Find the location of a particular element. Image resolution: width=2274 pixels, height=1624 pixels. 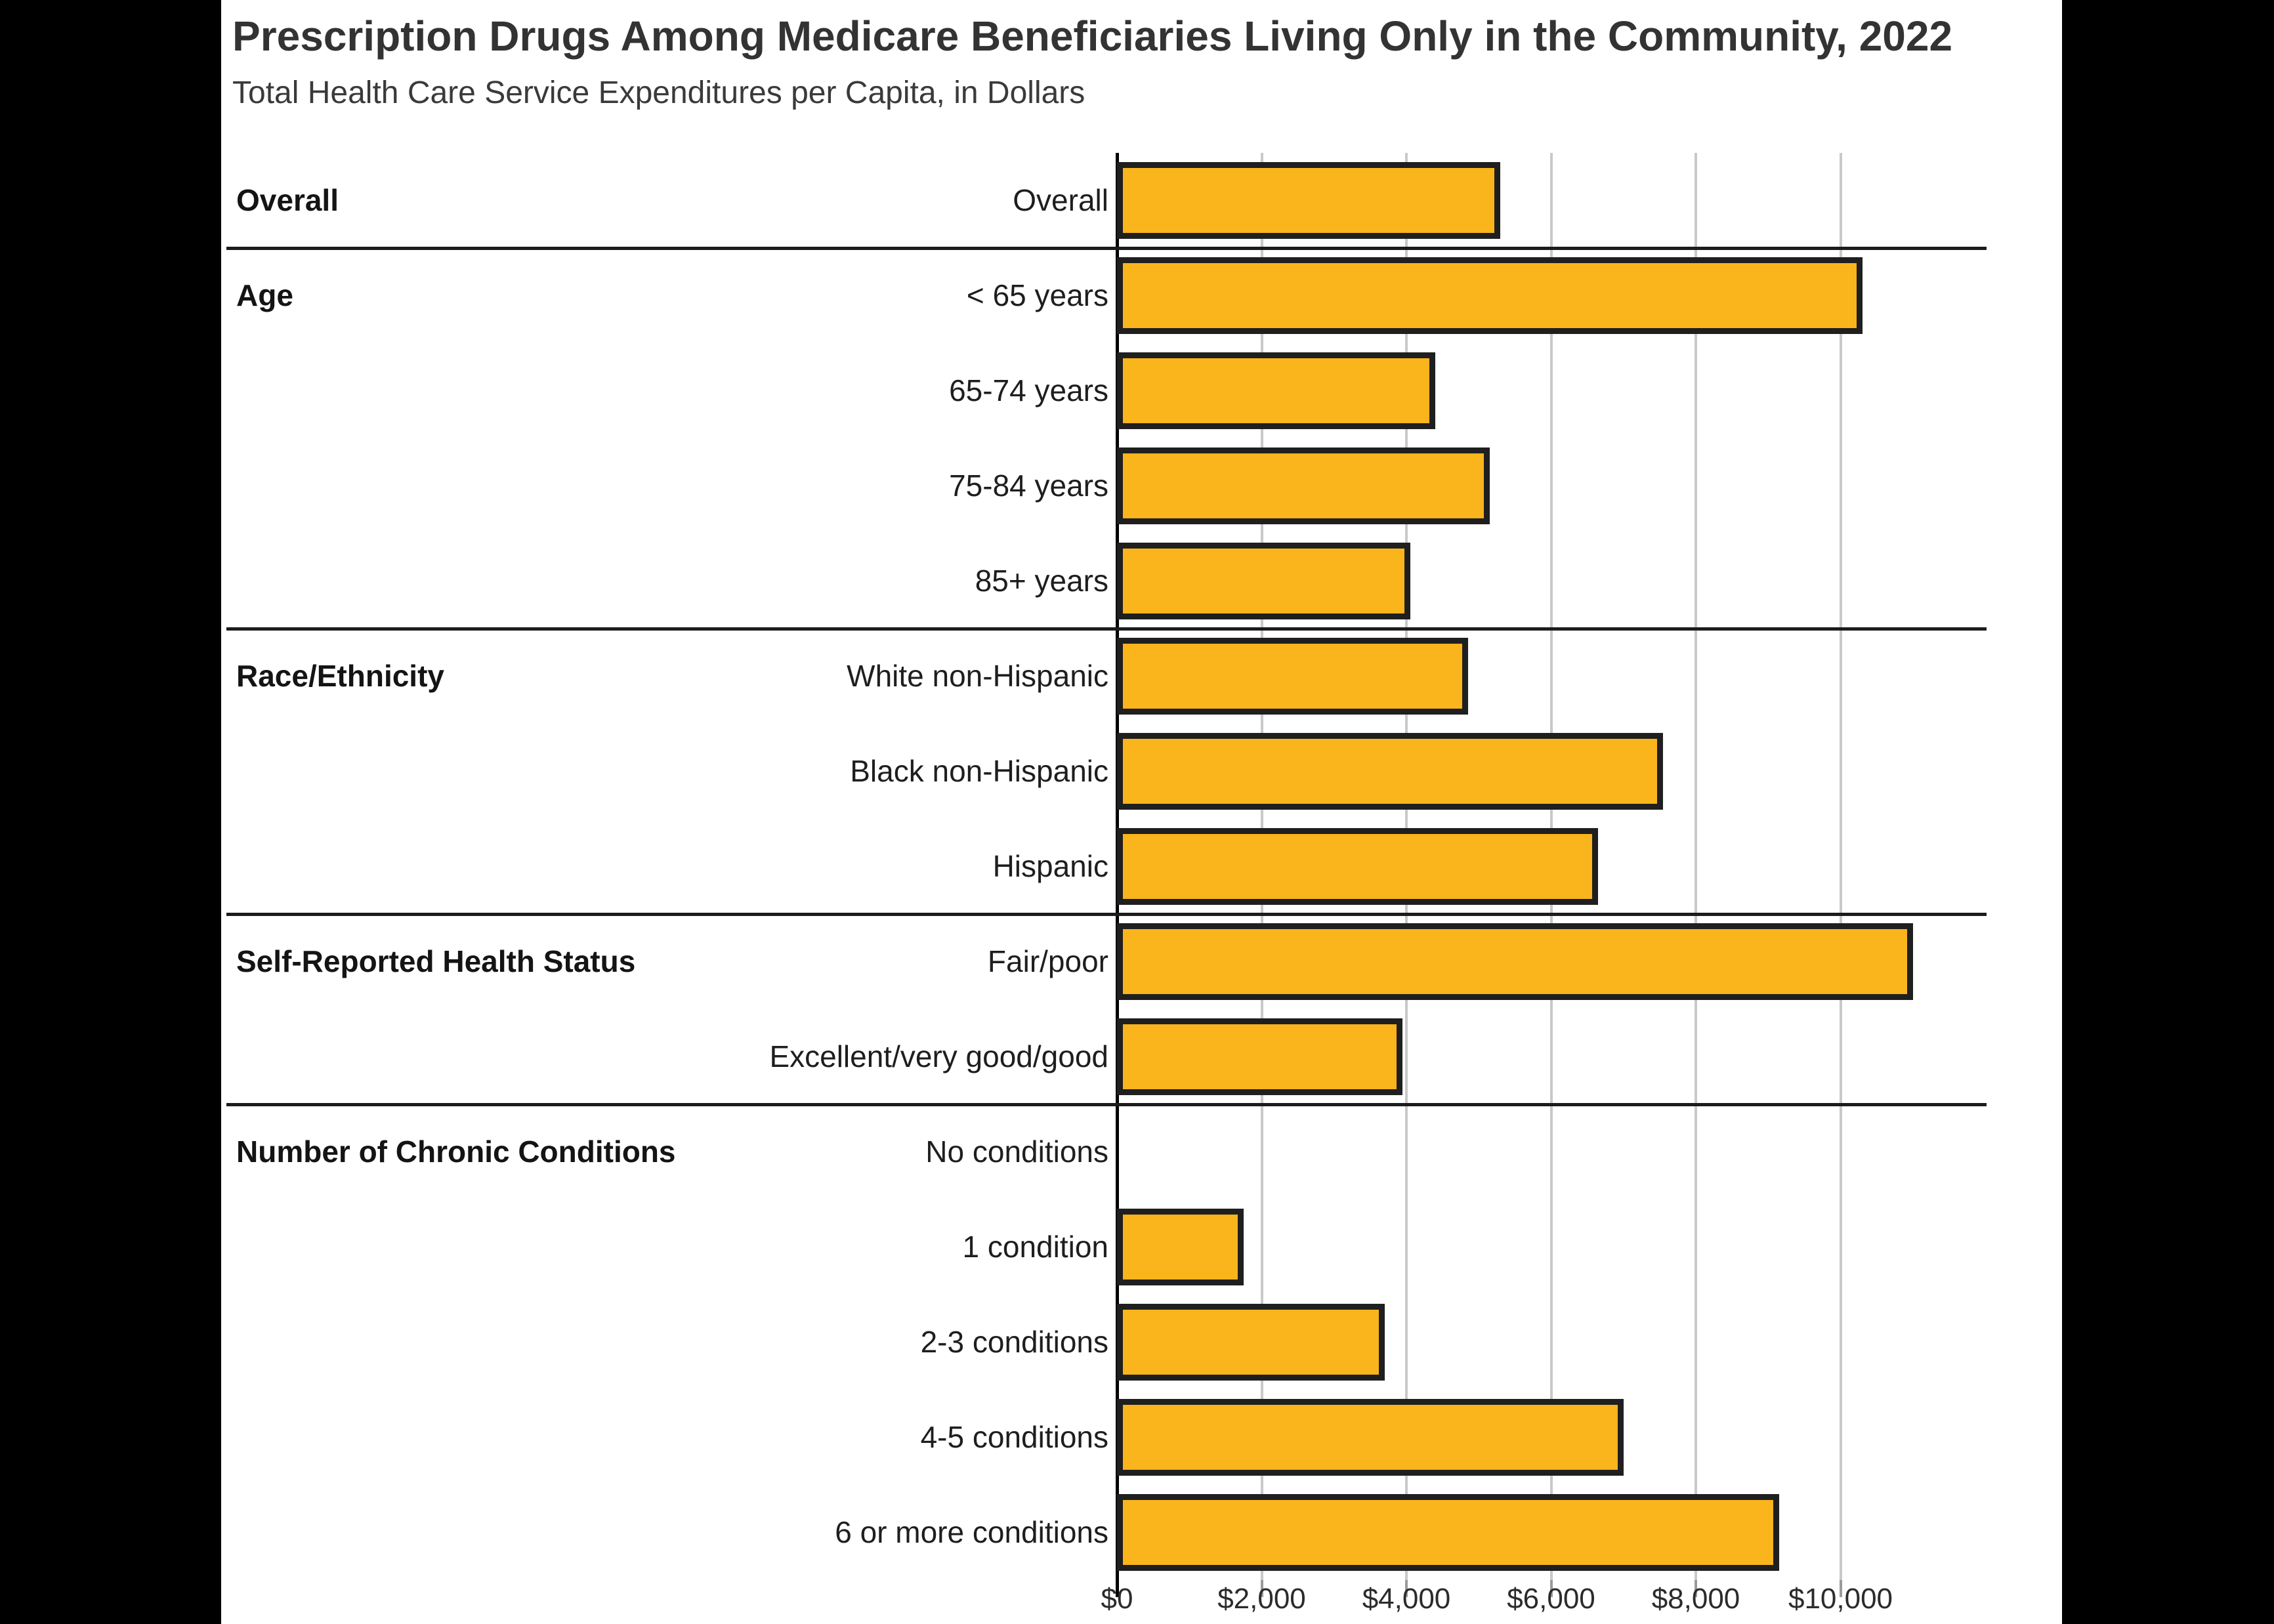

row-label: Fair/poor is located at coordinates (1047, 961).